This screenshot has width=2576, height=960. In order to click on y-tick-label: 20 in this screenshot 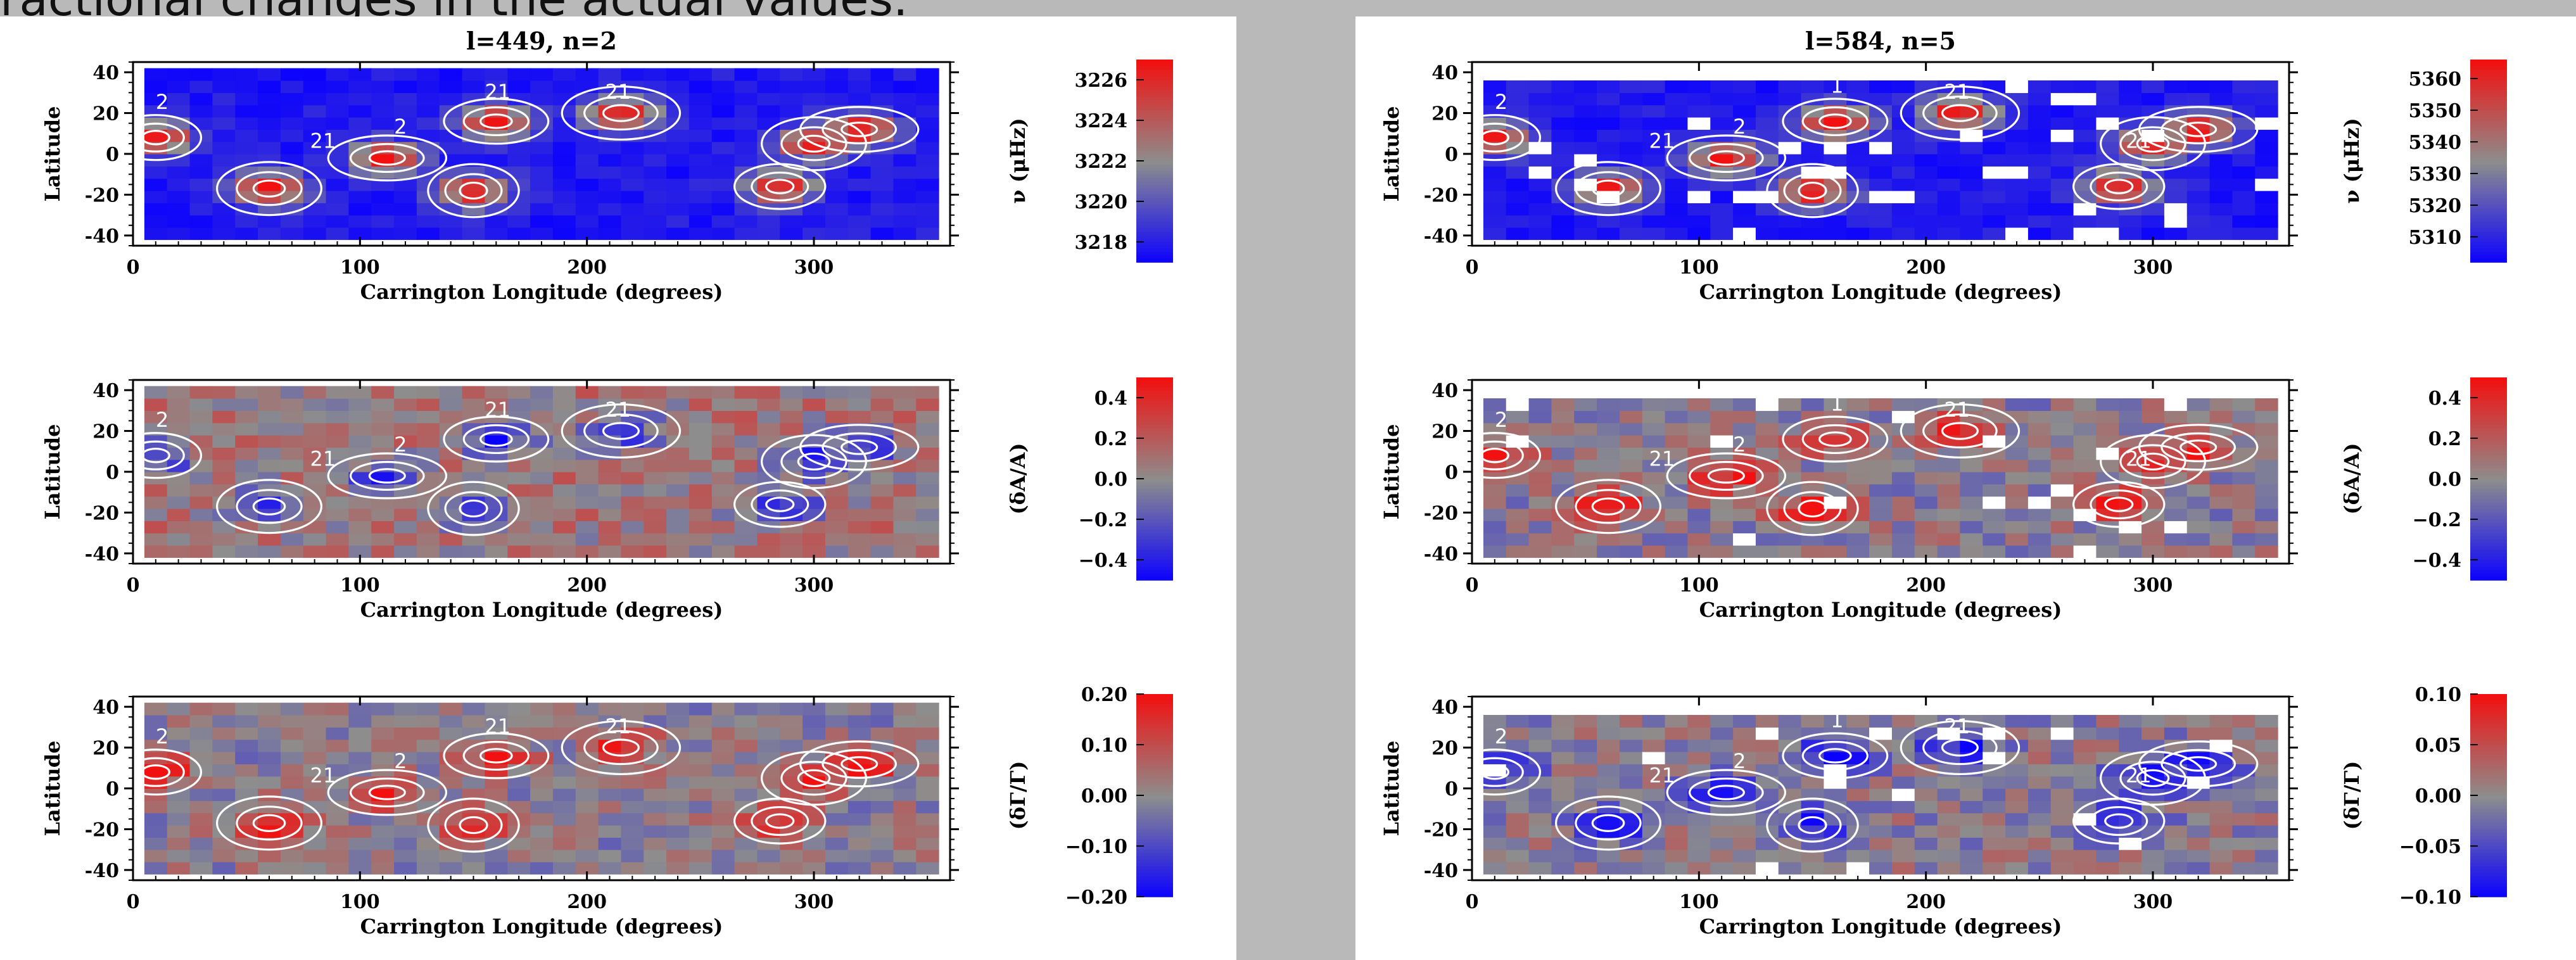, I will do `click(105, 114)`.